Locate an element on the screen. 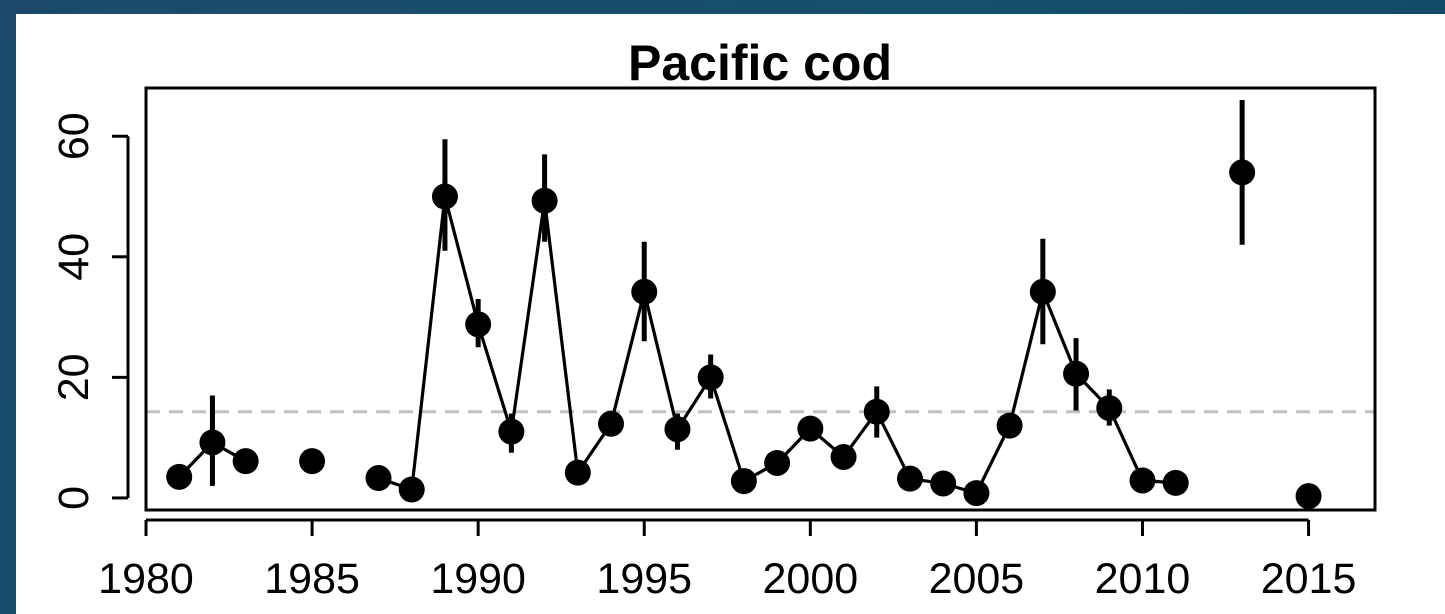  y-tick-label: 40 is located at coordinates (74, 257).